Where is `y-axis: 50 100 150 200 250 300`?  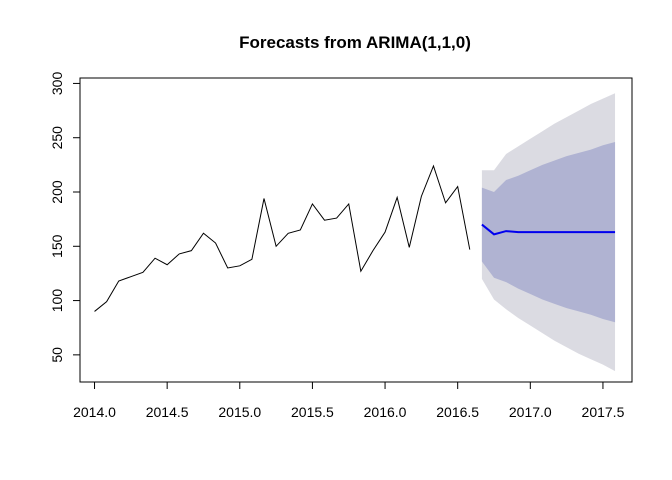 y-axis: 50 100 150 200 250 300 is located at coordinates (65, 217).